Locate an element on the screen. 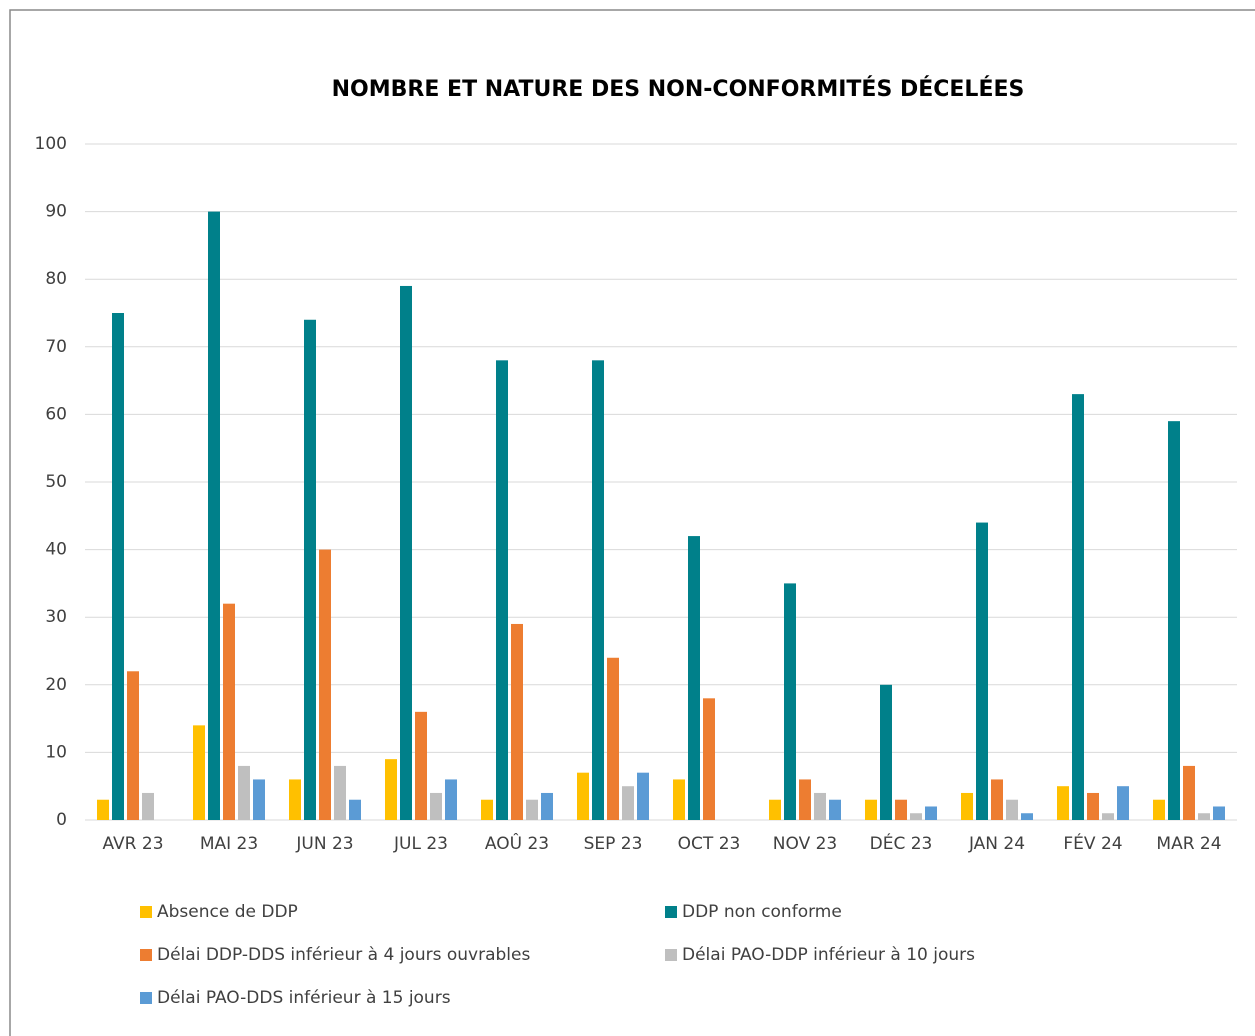  x-tick-label: NOV 23 is located at coordinates (805, 844).